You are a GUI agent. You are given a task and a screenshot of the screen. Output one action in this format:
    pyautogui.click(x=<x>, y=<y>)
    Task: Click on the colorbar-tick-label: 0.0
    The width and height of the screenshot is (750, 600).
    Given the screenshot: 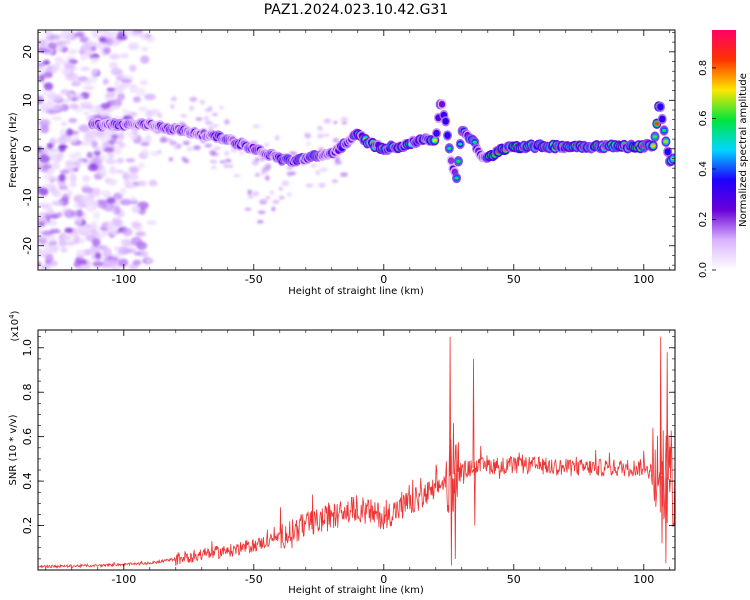 What is the action you would take?
    pyautogui.click(x=703, y=270)
    